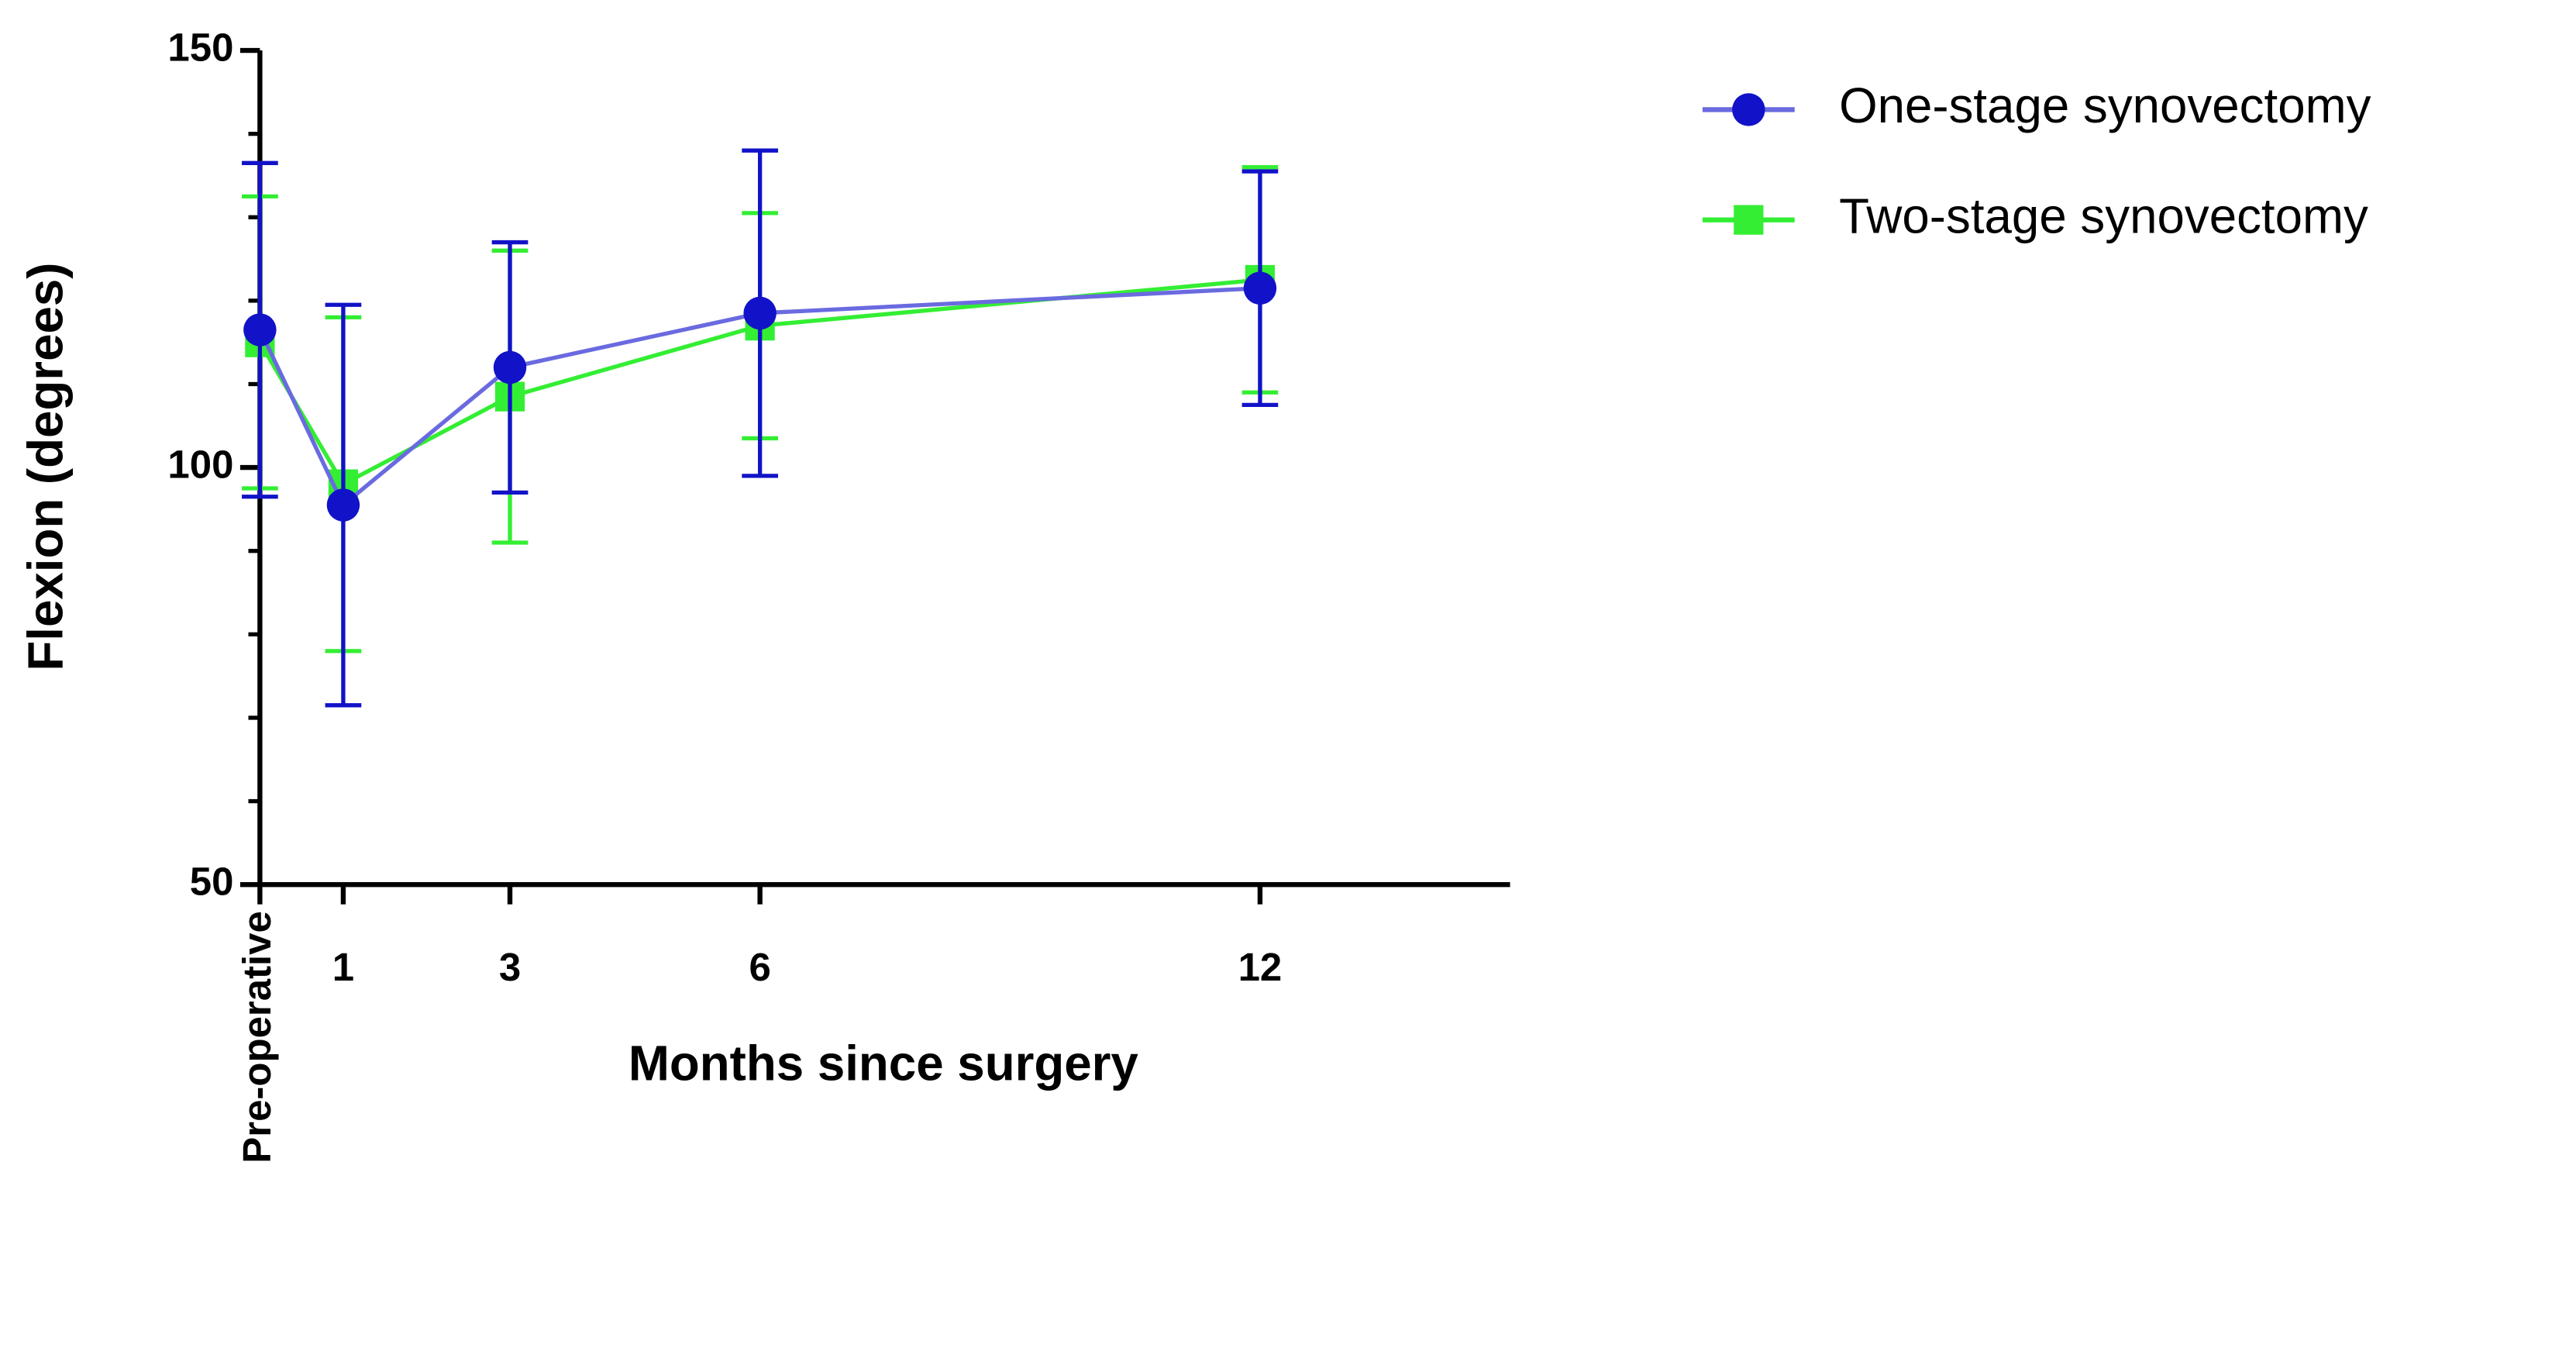 This screenshot has width=2576, height=1348. I want to click on y-tick-label: 50, so click(212, 882).